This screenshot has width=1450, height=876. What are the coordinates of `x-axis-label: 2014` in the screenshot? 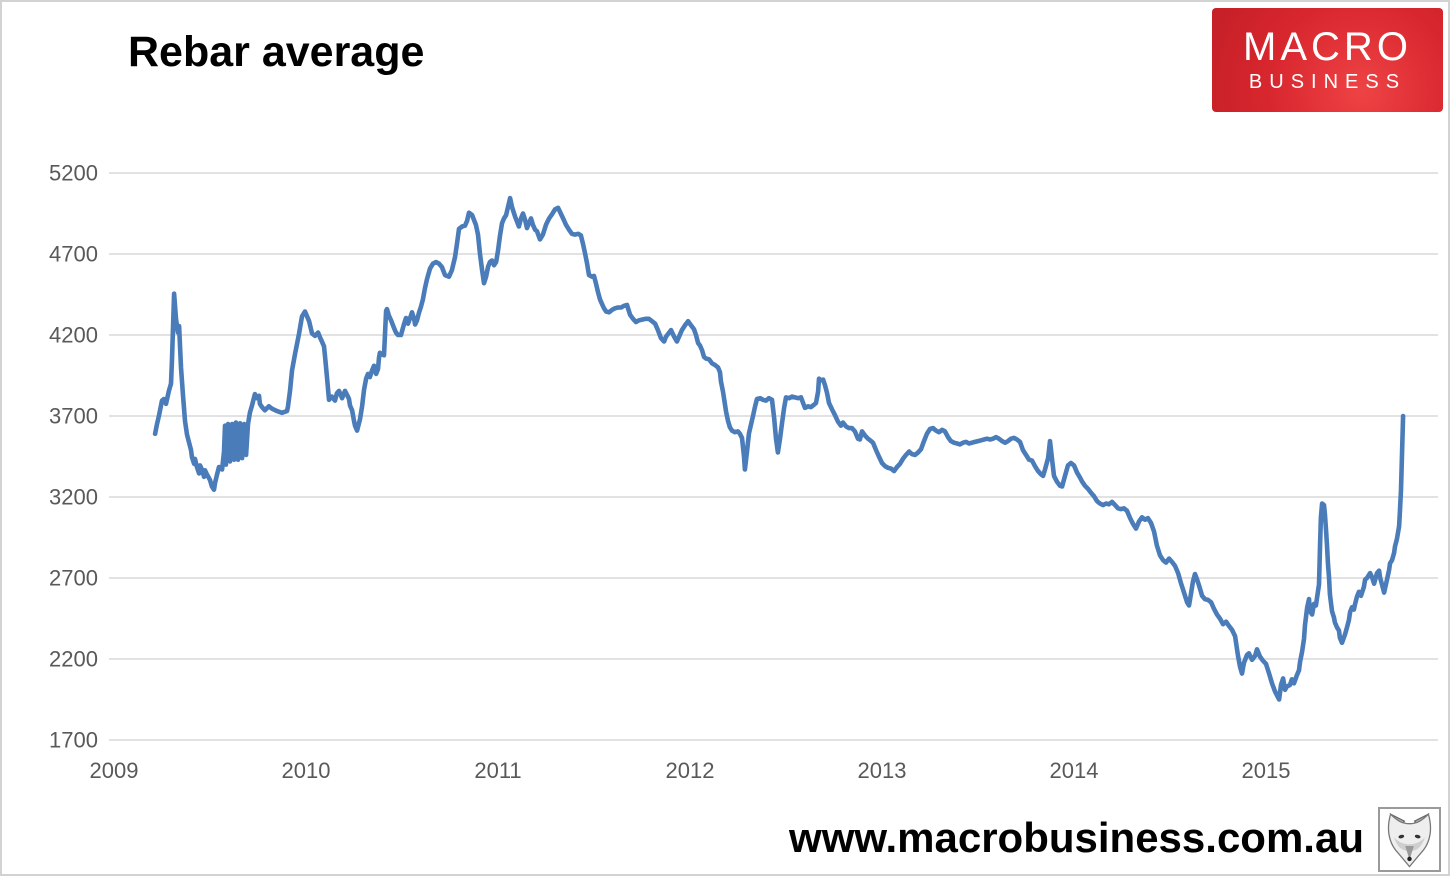 It's located at (1074, 770).